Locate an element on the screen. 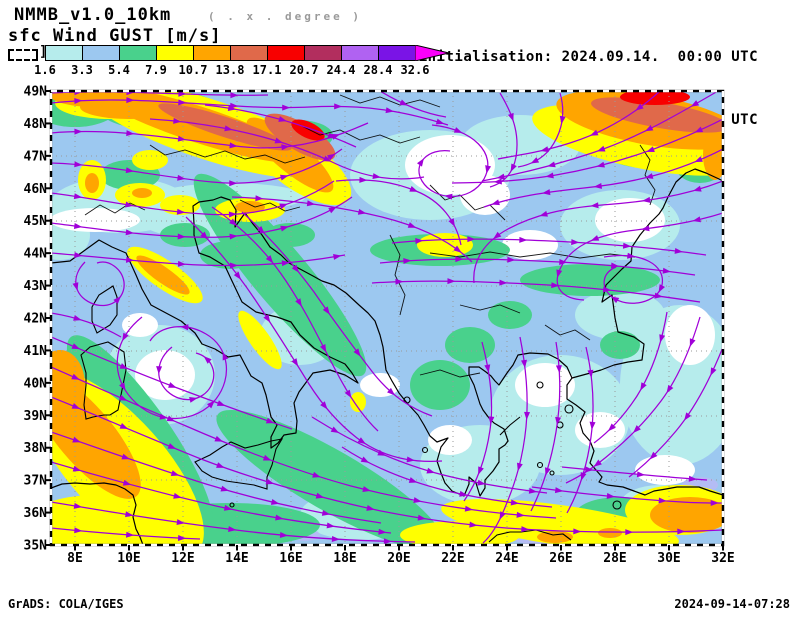 The image size is (800, 618). colorbar-tick-label: 20.7 is located at coordinates (304, 70).